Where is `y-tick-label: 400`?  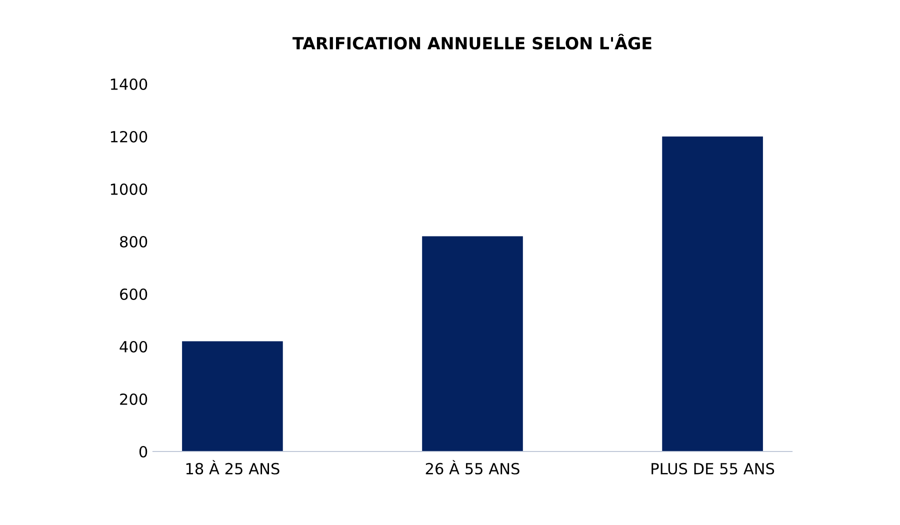
y-tick-label: 400 is located at coordinates (134, 346).